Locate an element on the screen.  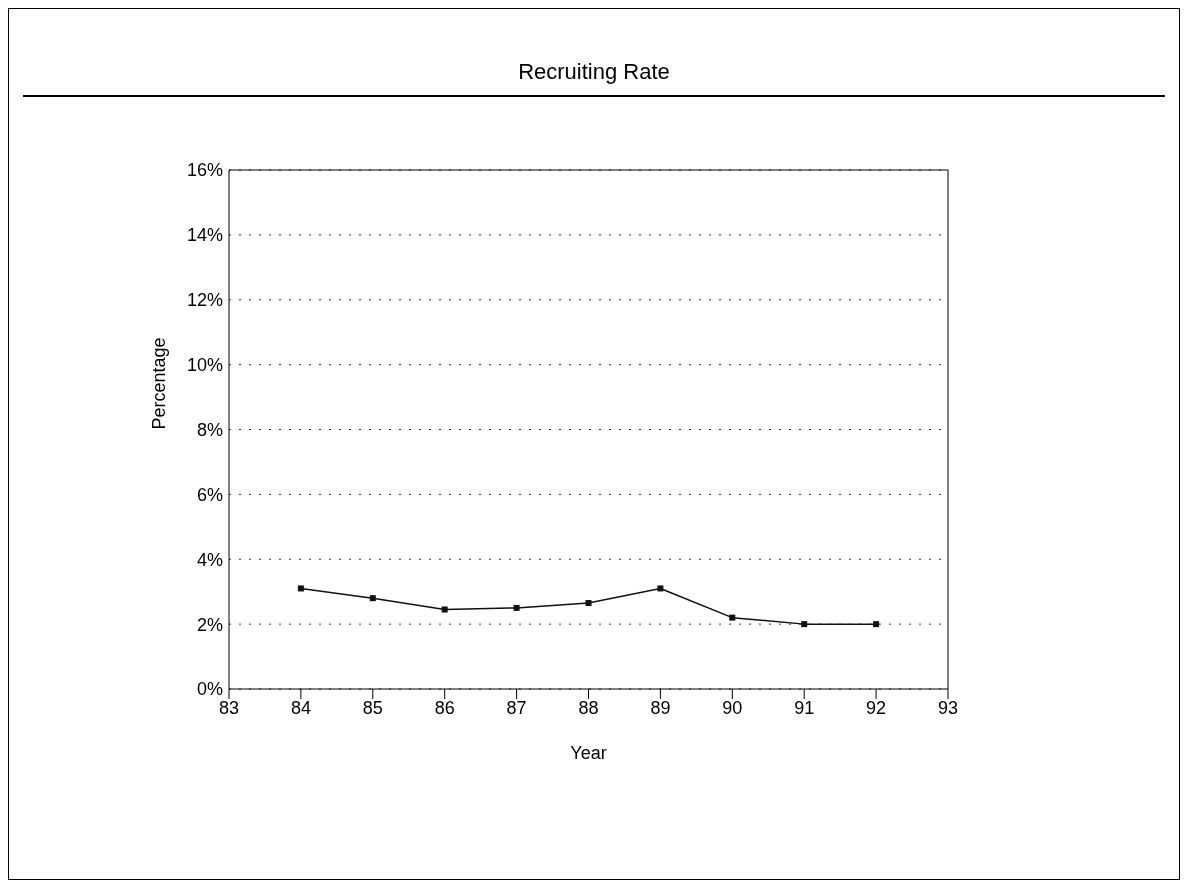
chart-title: Recruiting Rate is located at coordinates (594, 53).